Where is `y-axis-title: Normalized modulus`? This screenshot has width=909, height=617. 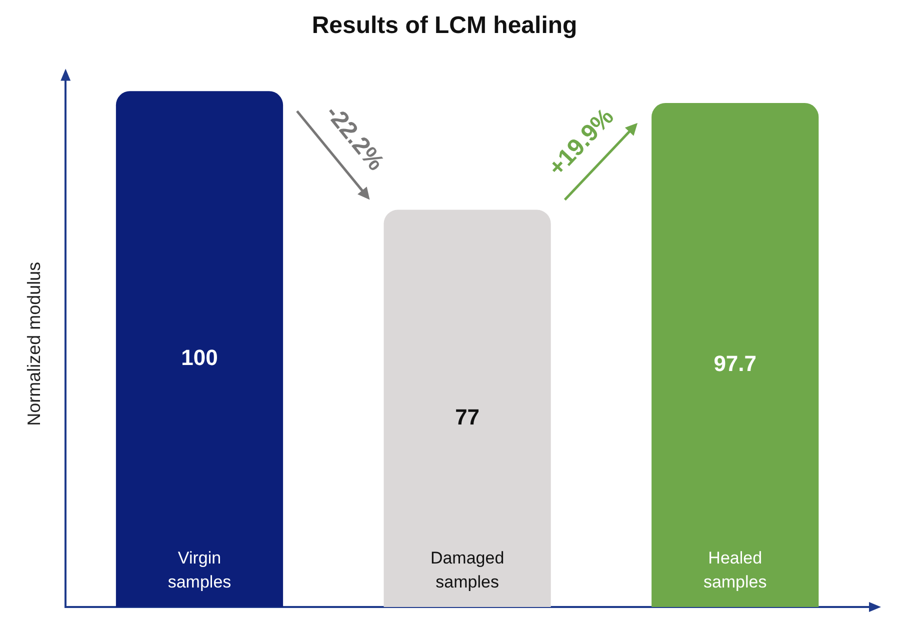
y-axis-title: Normalized modulus is located at coordinates (34, 344).